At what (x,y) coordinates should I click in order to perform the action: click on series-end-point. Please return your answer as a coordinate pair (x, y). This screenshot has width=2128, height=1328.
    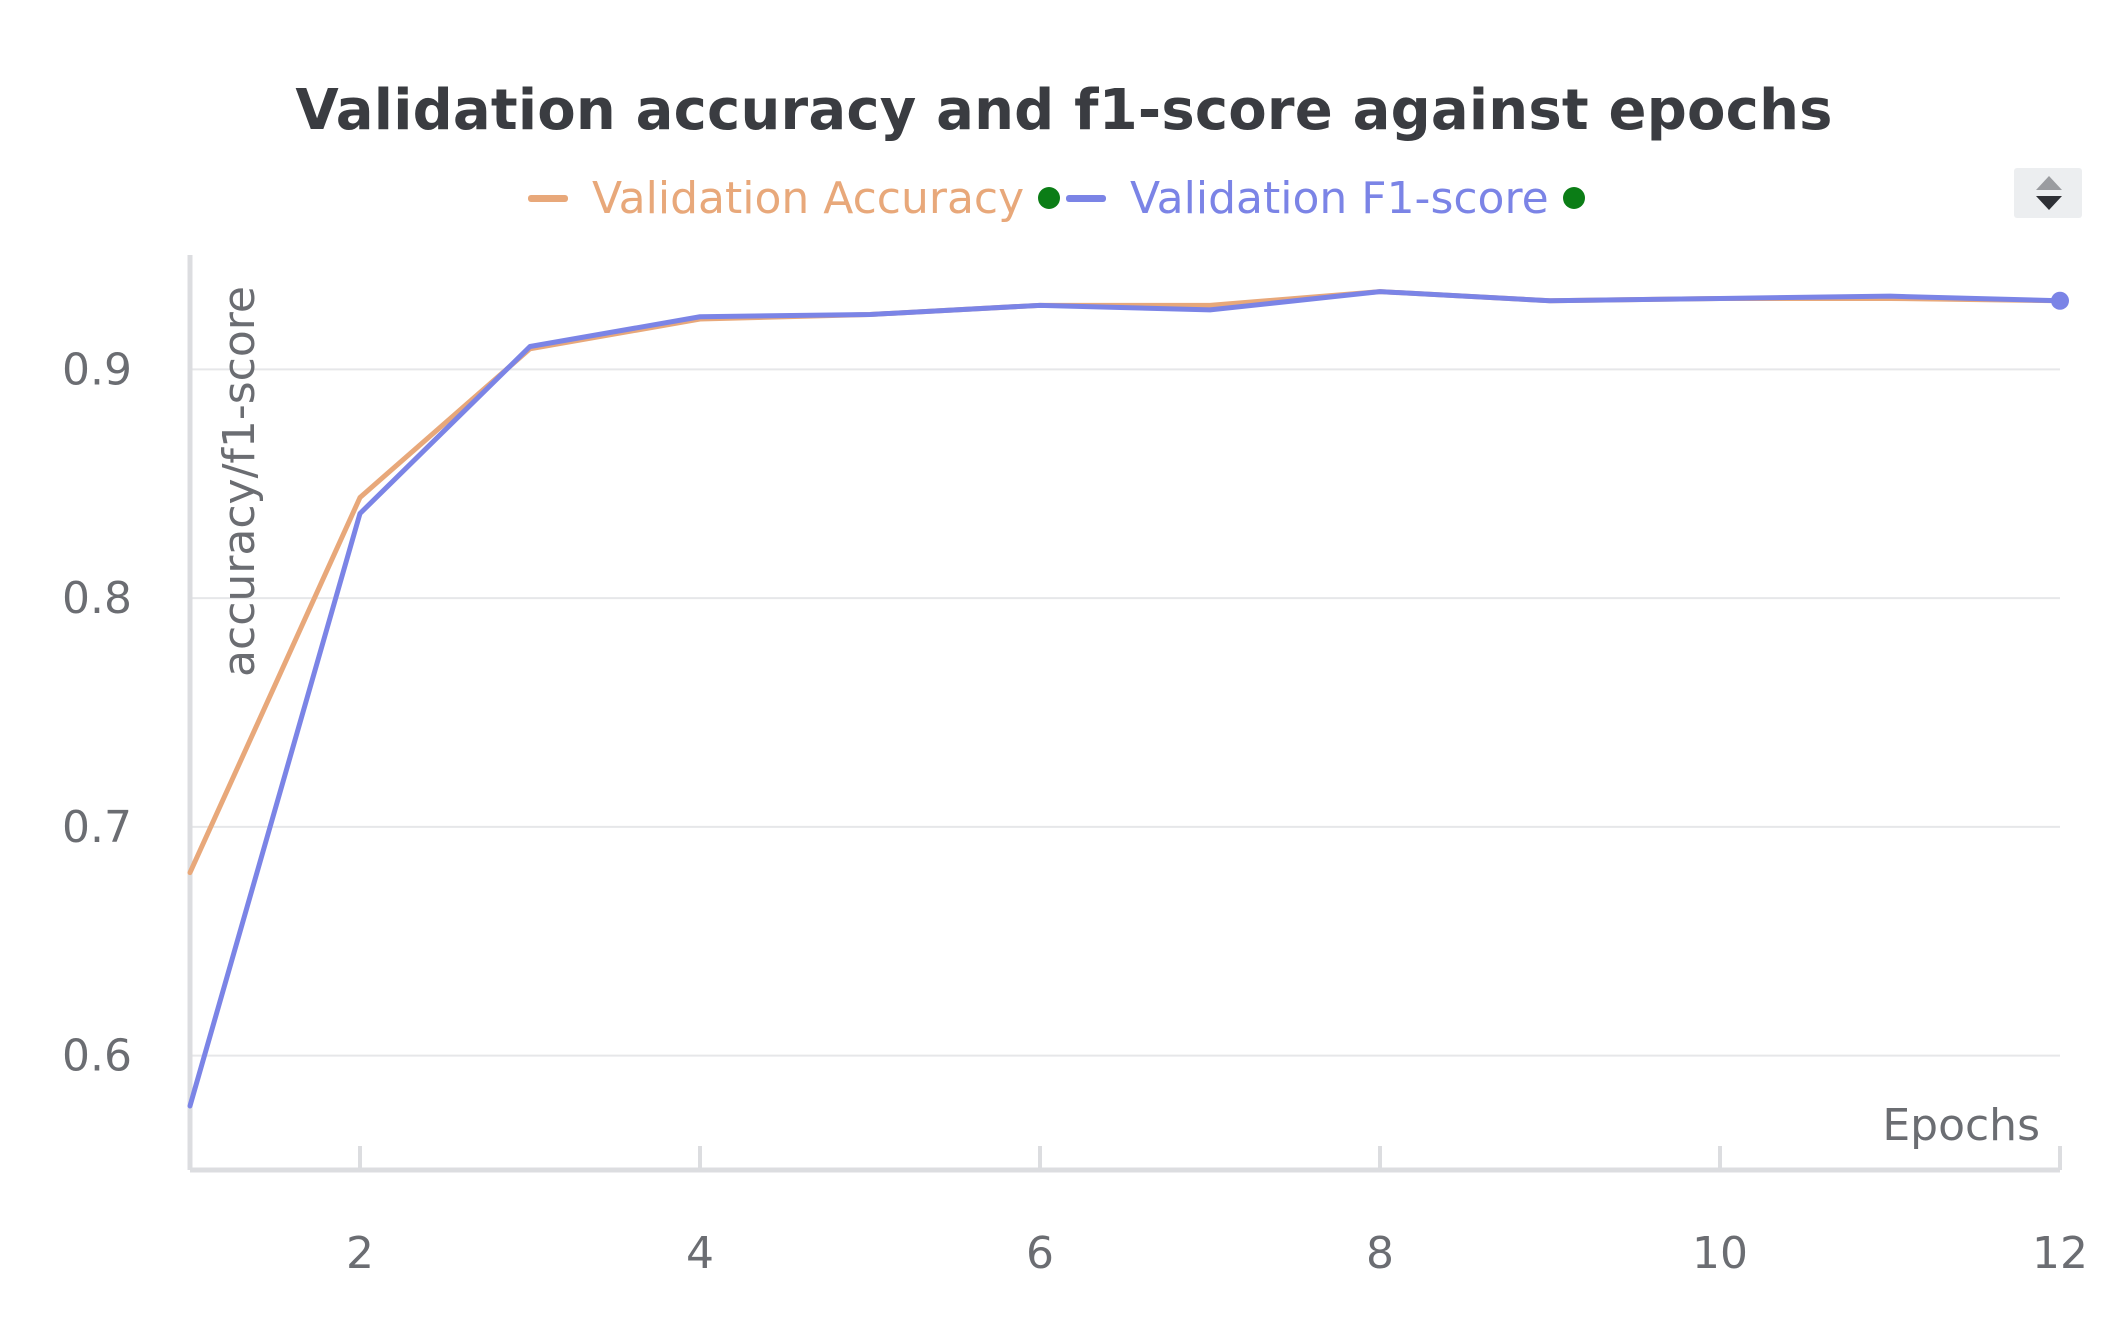
    Looking at the image, I should click on (2060, 300).